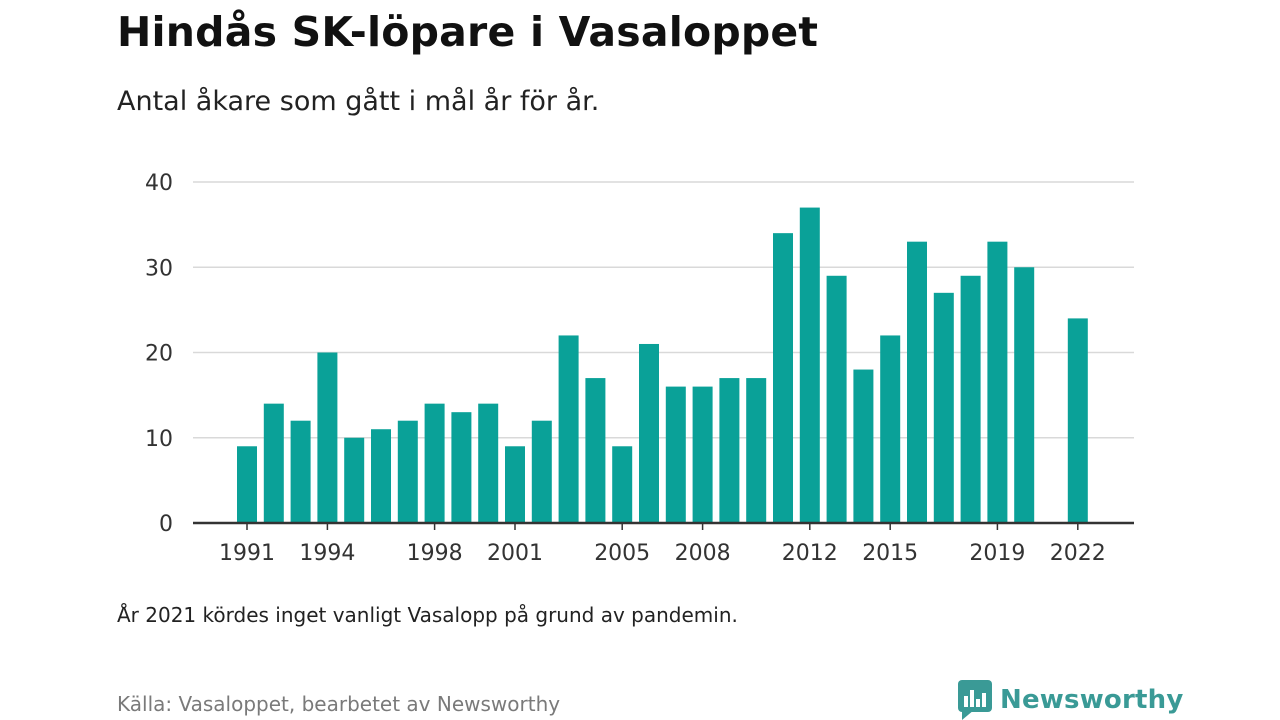  I want to click on y-tick-label: 20, so click(159, 354).